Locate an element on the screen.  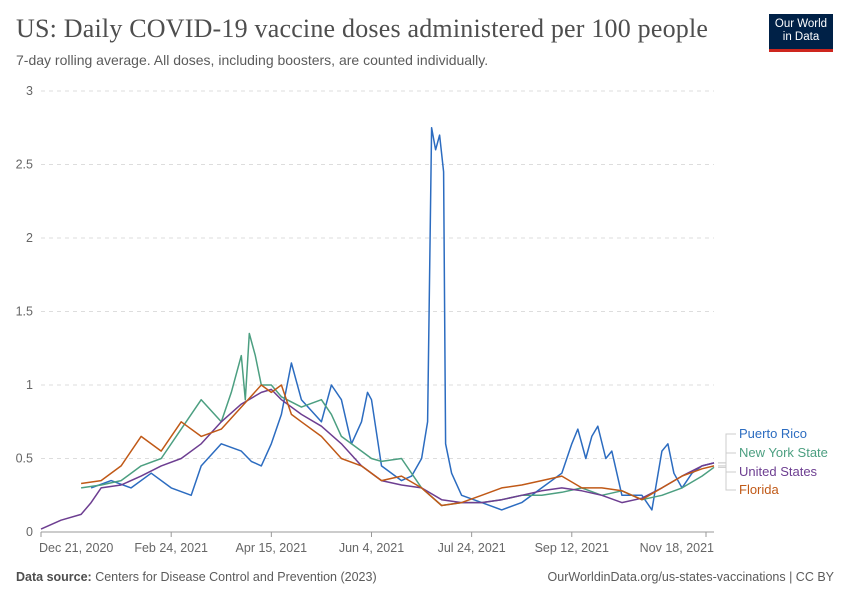
x-tick-label: Dec 21, 2020 is located at coordinates (76, 548).